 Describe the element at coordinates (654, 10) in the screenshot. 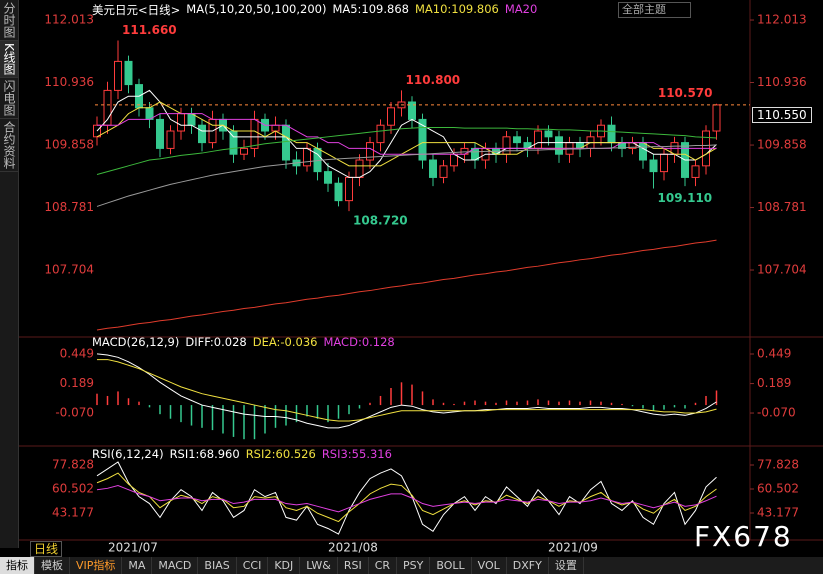

I see `theme-dropdown: 全部主题` at that location.